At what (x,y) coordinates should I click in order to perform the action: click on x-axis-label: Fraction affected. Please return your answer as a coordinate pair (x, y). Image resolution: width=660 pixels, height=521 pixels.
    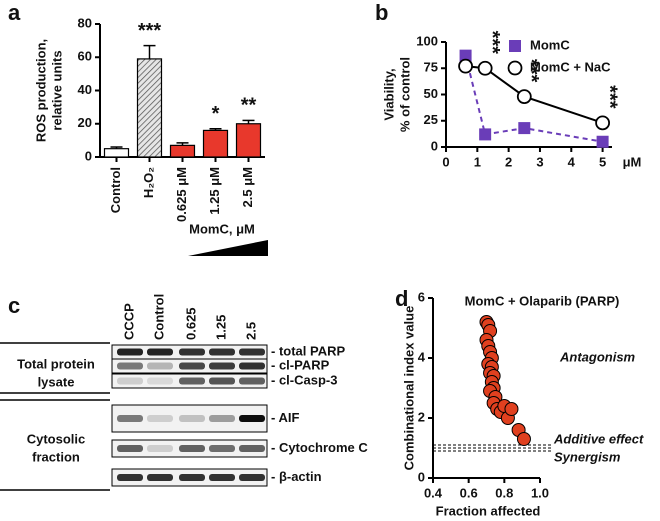
    Looking at the image, I should click on (488, 510).